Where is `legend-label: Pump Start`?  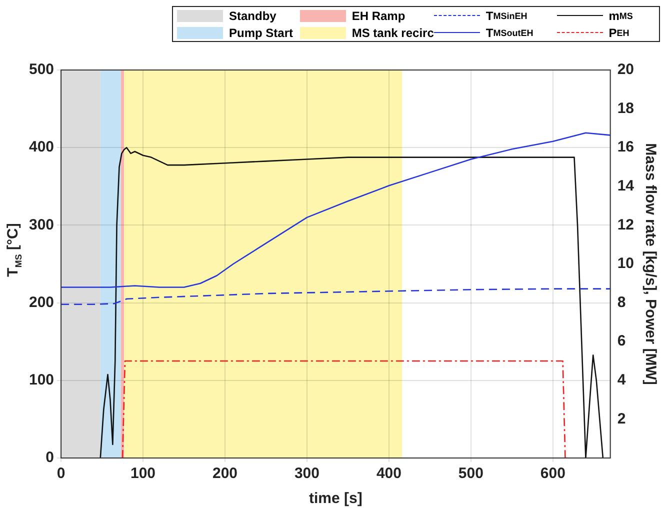 legend-label: Pump Start is located at coordinates (261, 32).